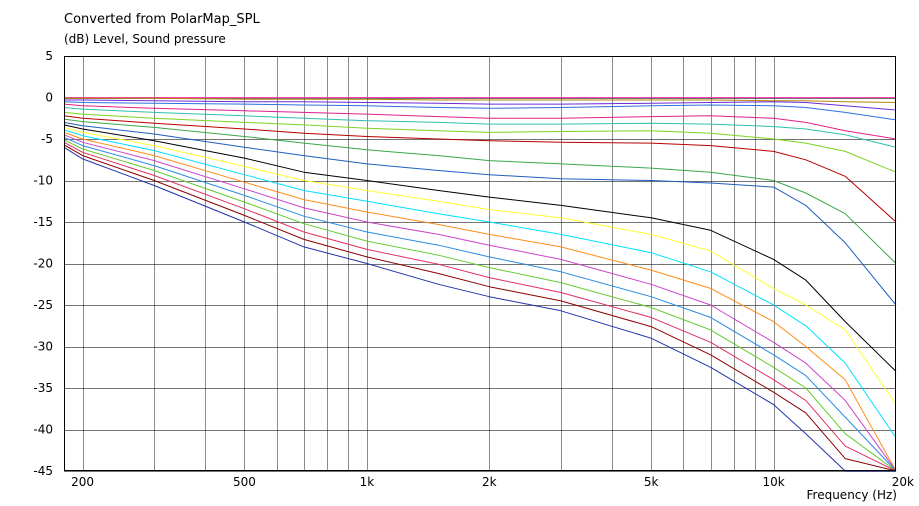  What do you see at coordinates (43, 430) in the screenshot?
I see `y-tick-label: -40` at bounding box center [43, 430].